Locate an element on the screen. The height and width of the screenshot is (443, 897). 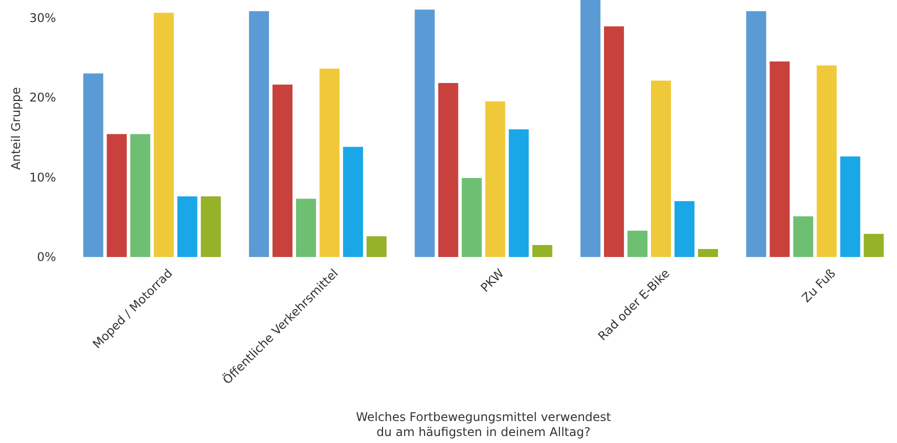
y-tick-label: 0% is located at coordinates (46, 257).